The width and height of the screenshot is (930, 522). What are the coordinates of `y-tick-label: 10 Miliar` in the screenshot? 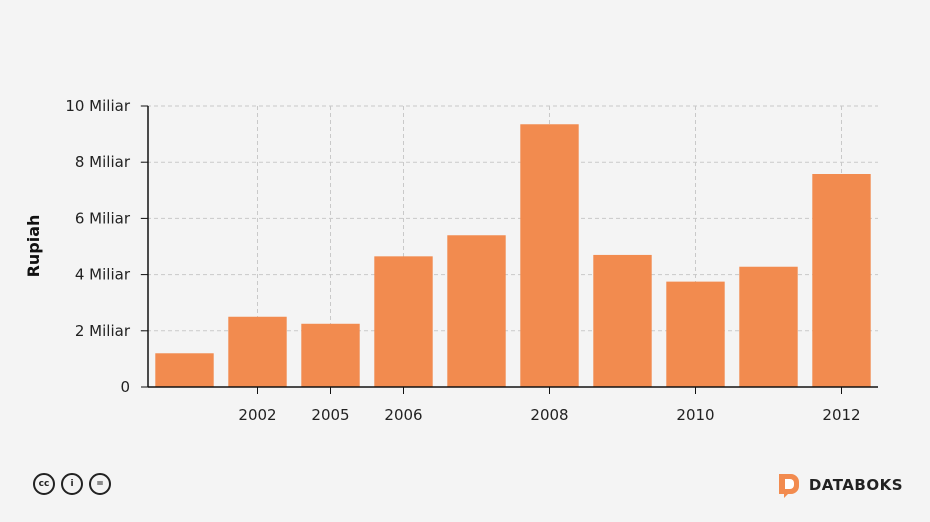 It's located at (97, 106).